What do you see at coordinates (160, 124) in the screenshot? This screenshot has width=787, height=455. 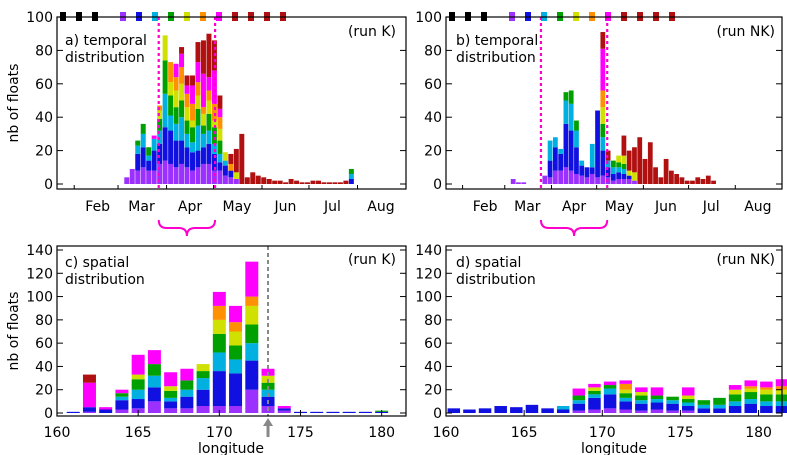 I see `bar-a-6-s3` at bounding box center [160, 124].